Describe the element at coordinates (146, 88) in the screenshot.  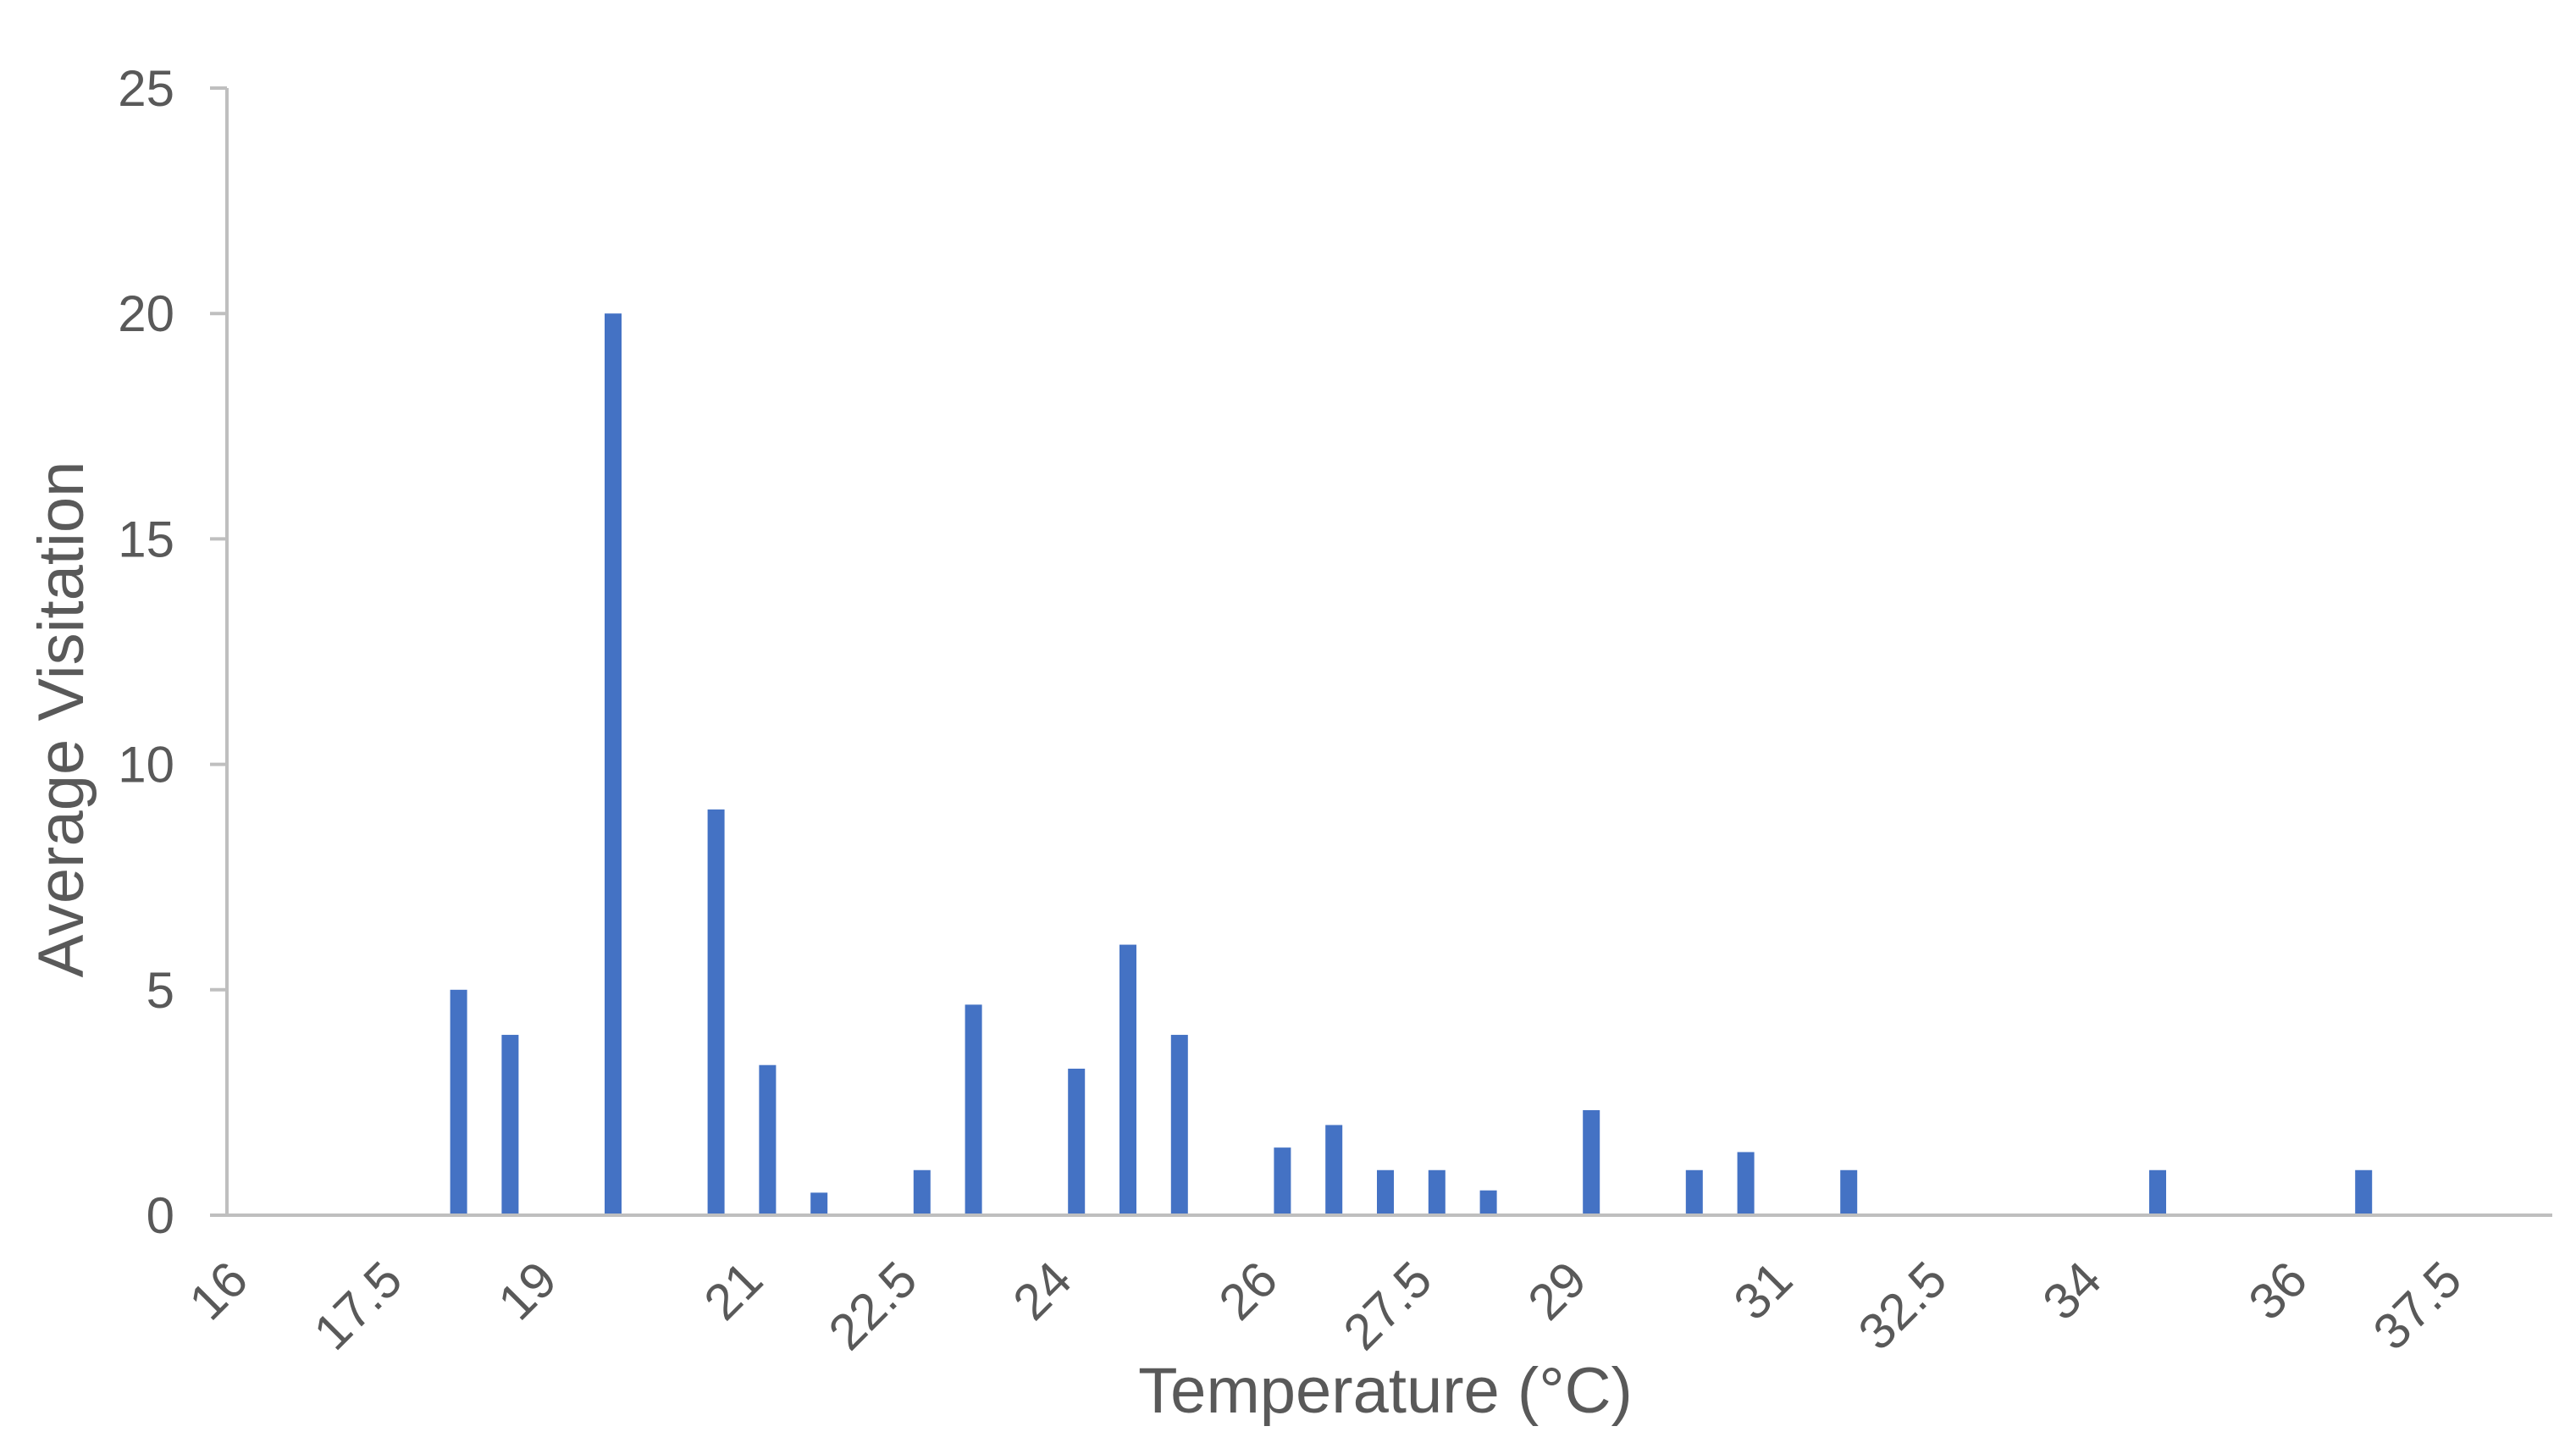
I see `y-tick-label: 25` at that location.